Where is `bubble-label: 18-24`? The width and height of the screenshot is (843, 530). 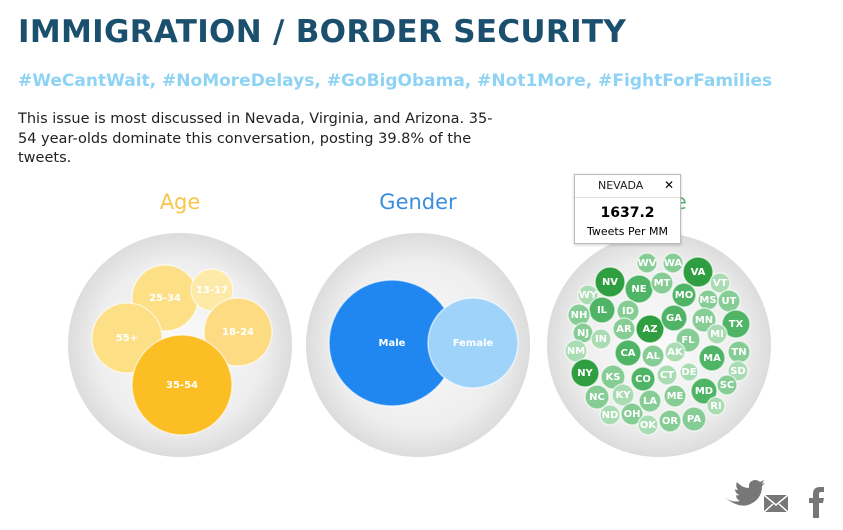
bubble-label: 18-24 is located at coordinates (238, 332).